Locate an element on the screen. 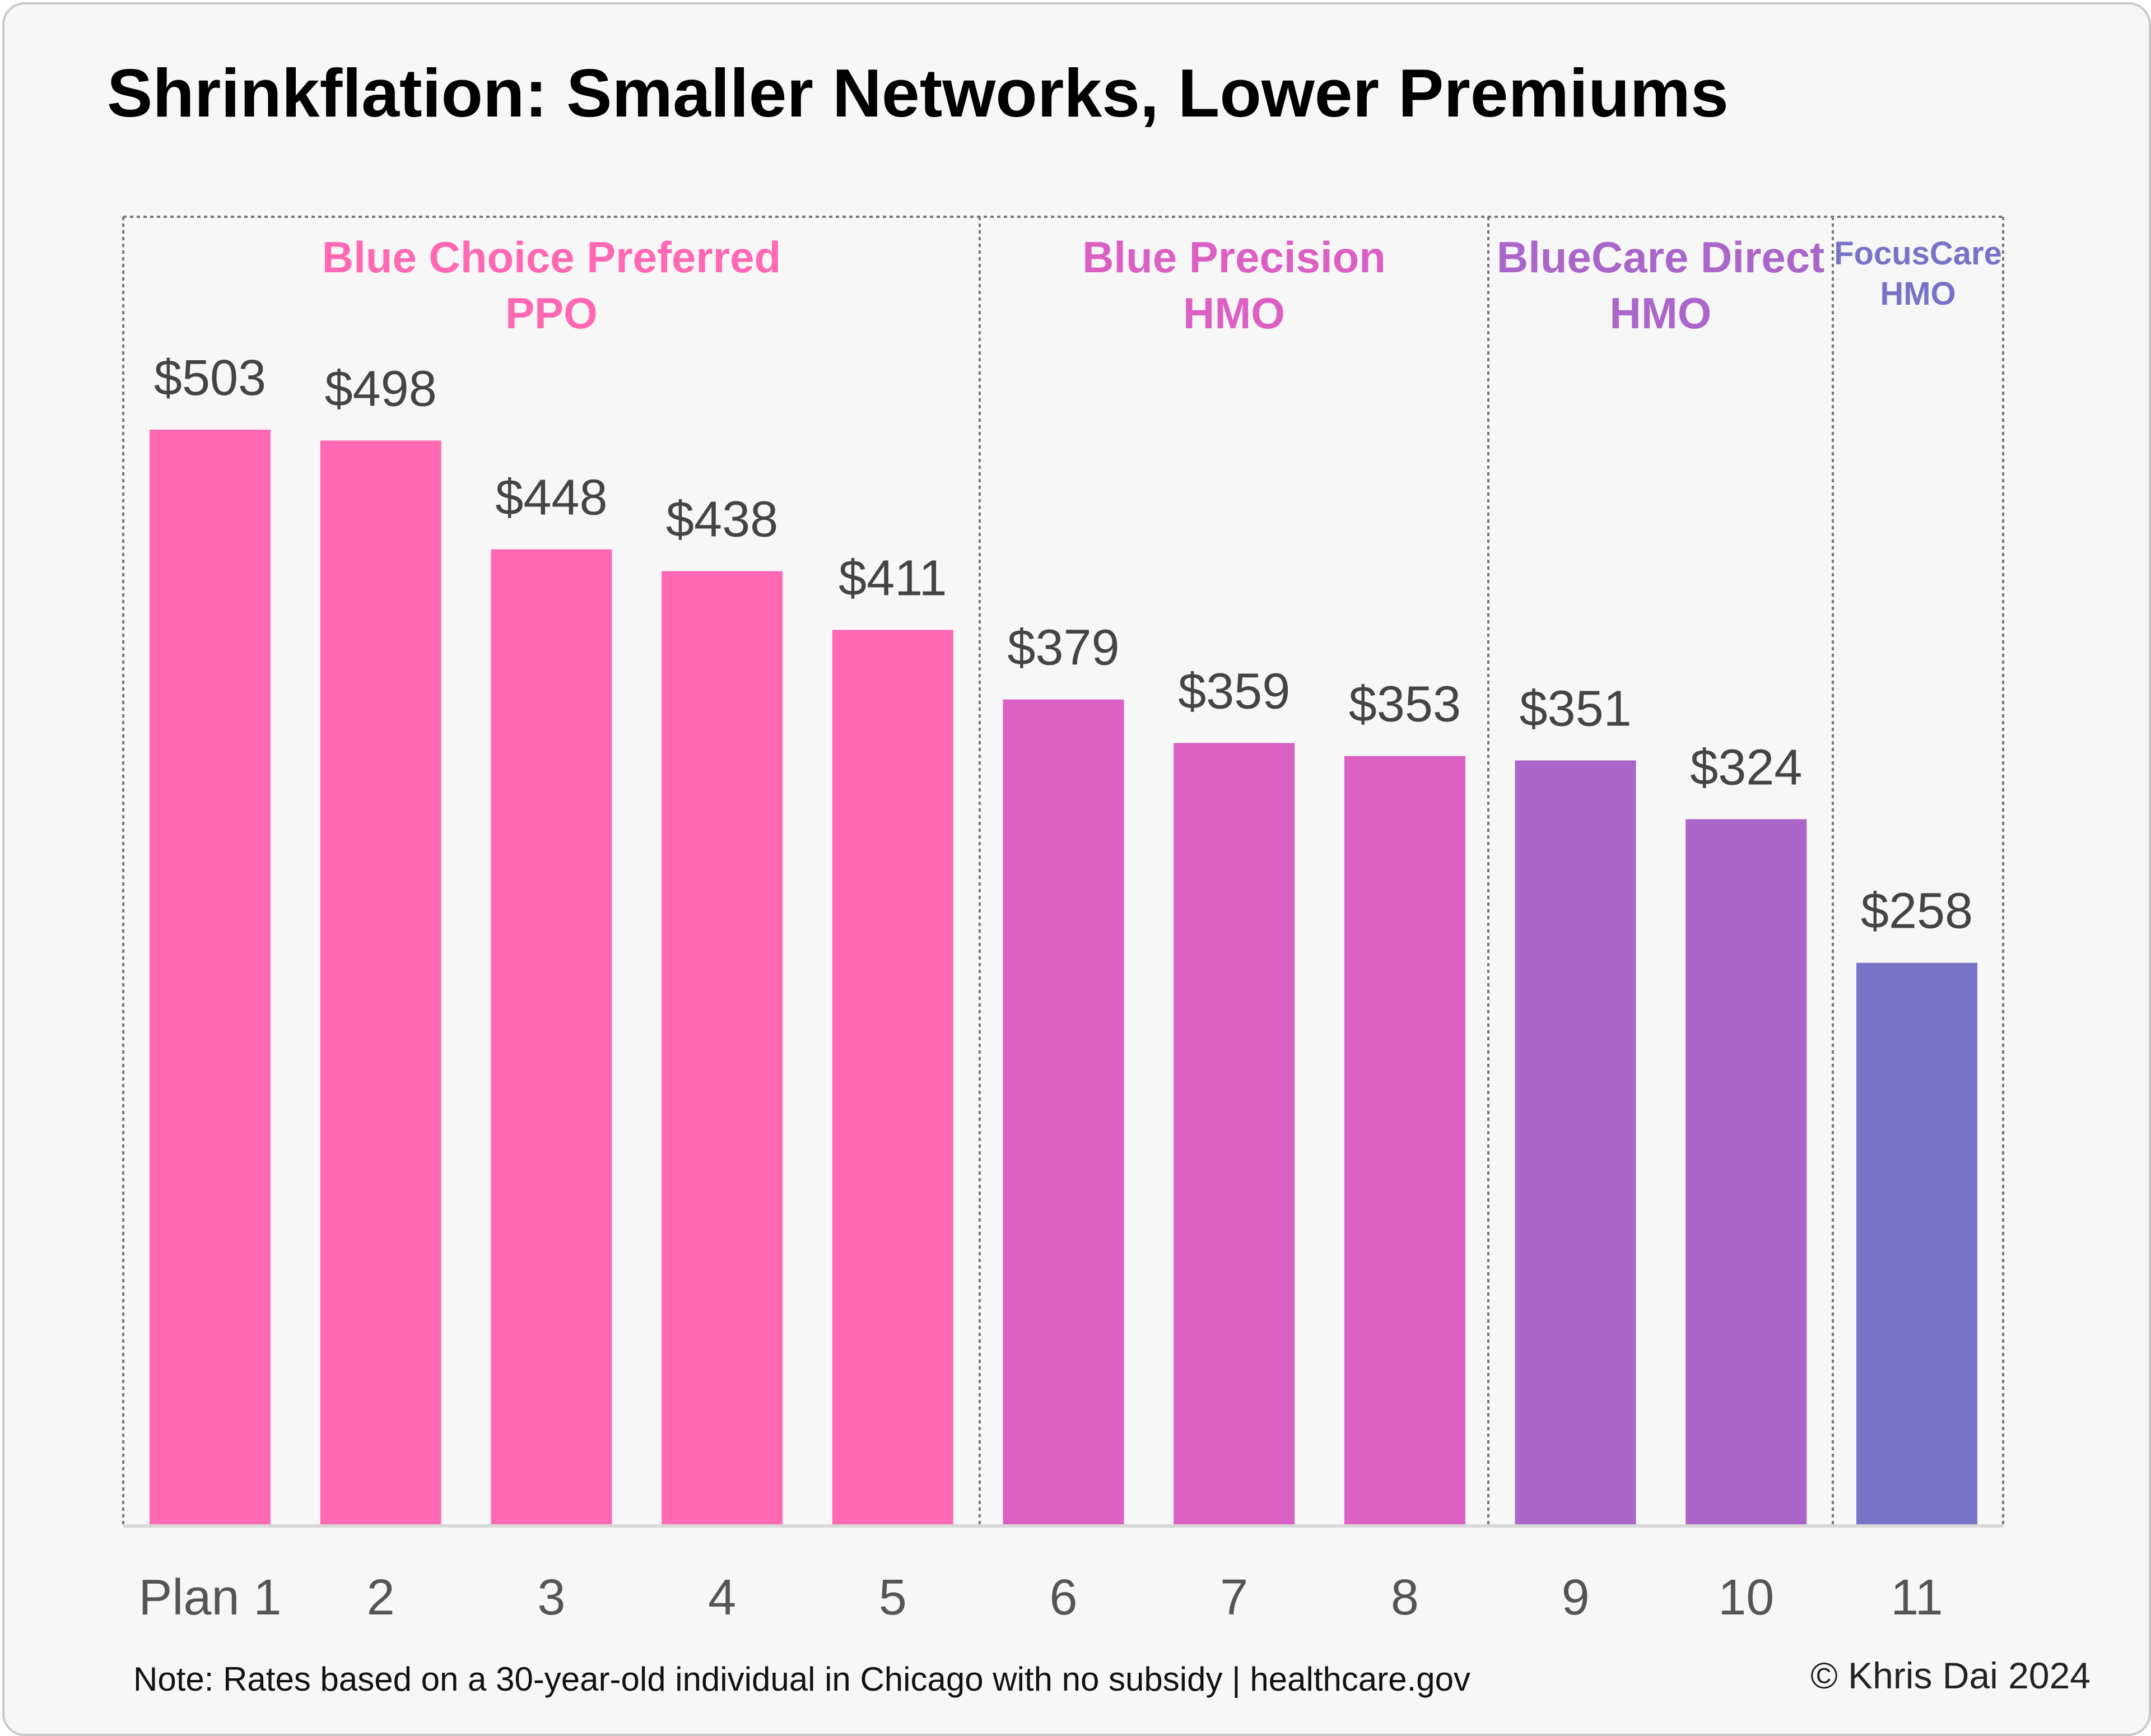 This screenshot has width=2151, height=1736. value-label: $411 is located at coordinates (893, 578).